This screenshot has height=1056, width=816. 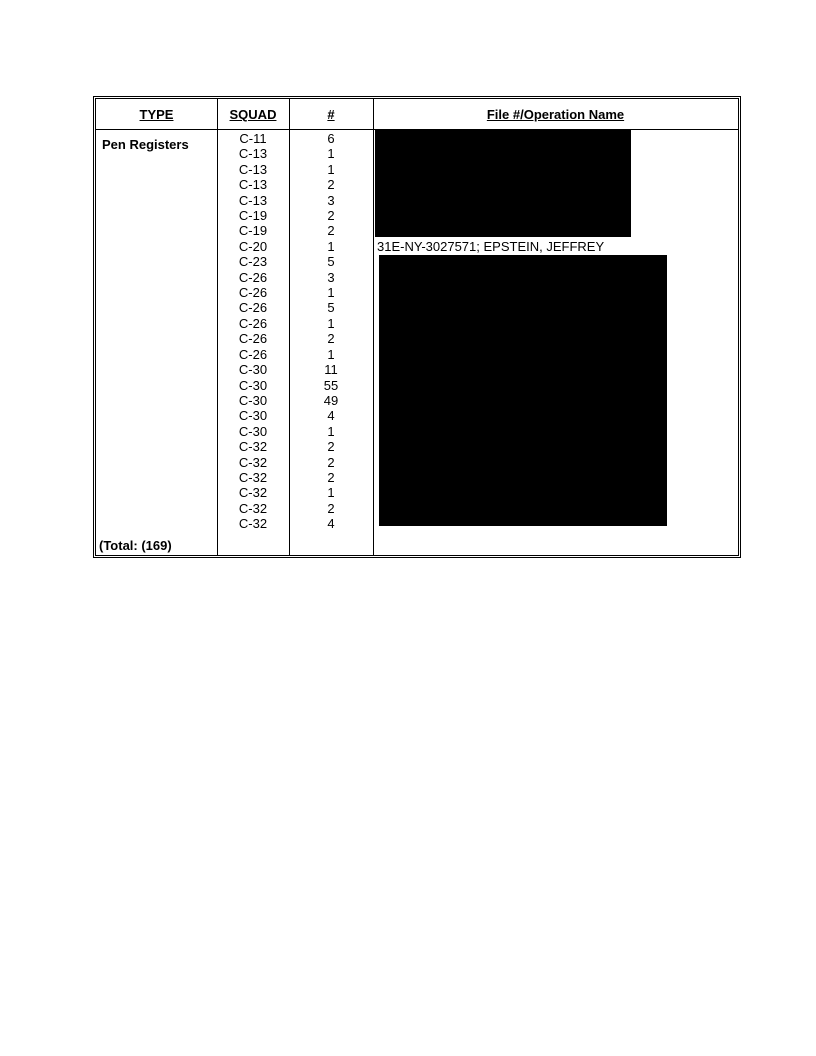 I want to click on count-column: 6 1 1 2 3 2 2 1 5 3 1 5 1 2 1 11 55 49 4 1 2 2 2 1 2 4, so click(x=331, y=331).